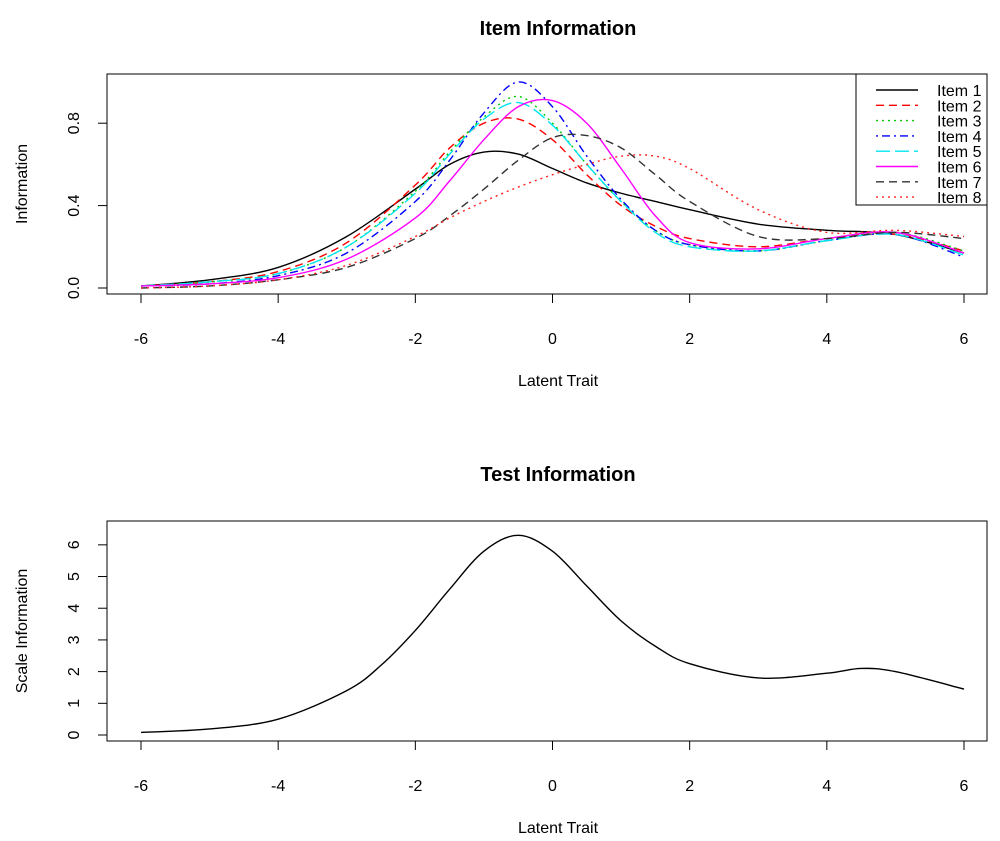 Image resolution: width=1000 pixels, height=841 pixels. I want to click on legend-label-2: Item 2, so click(959, 106).